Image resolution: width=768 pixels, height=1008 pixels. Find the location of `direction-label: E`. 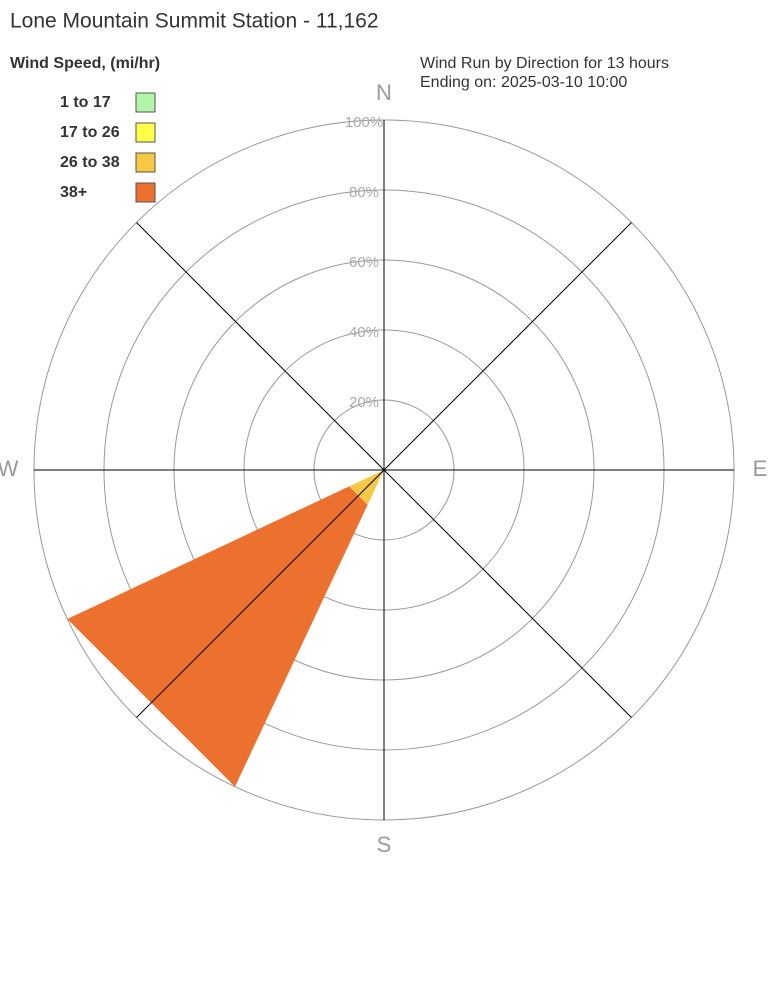

direction-label: E is located at coordinates (760, 468).